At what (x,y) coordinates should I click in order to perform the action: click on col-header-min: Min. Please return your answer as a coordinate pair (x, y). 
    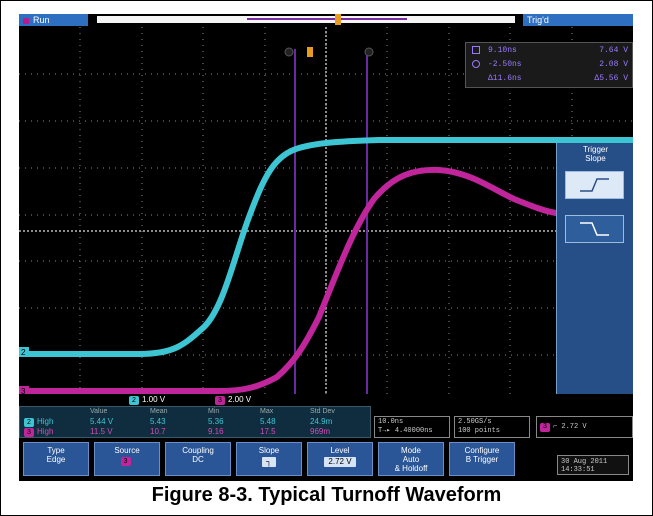
    Looking at the image, I should click on (214, 411).